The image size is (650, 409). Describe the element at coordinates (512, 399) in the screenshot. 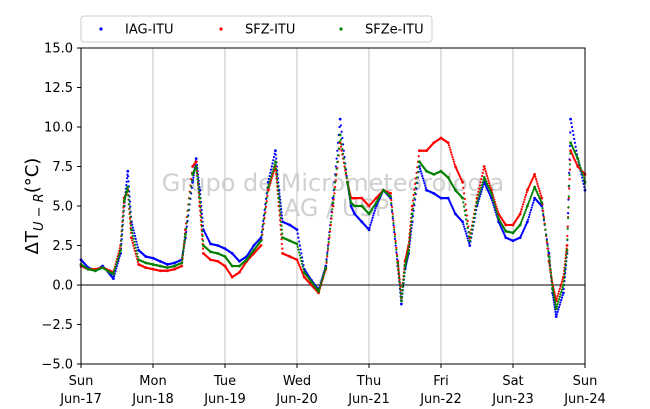

I see `x-tick-date: Jun-23` at that location.